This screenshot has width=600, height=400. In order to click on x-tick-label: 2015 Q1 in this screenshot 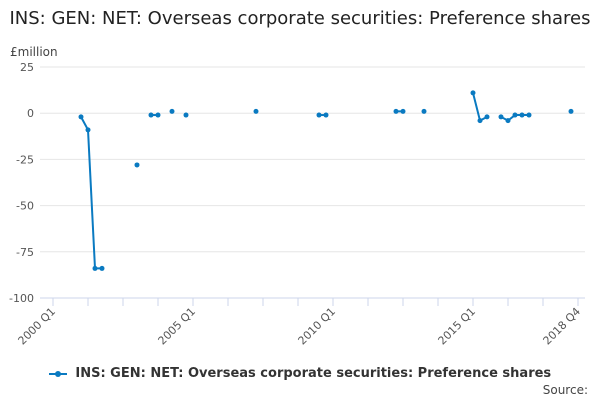, I will do `click(457, 326)`.